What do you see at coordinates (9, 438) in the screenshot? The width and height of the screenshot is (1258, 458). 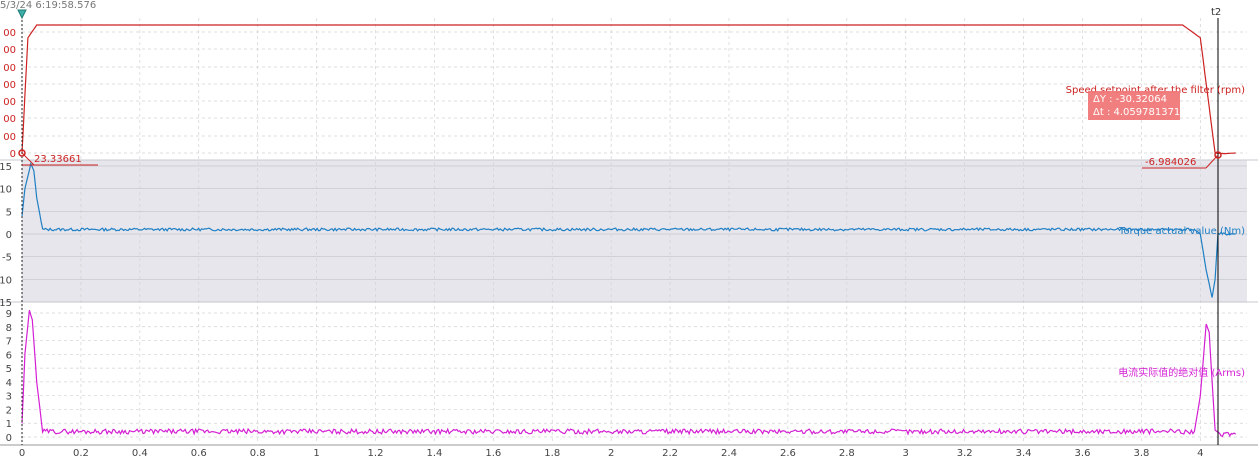 I see `current-y-tick-label: 0` at bounding box center [9, 438].